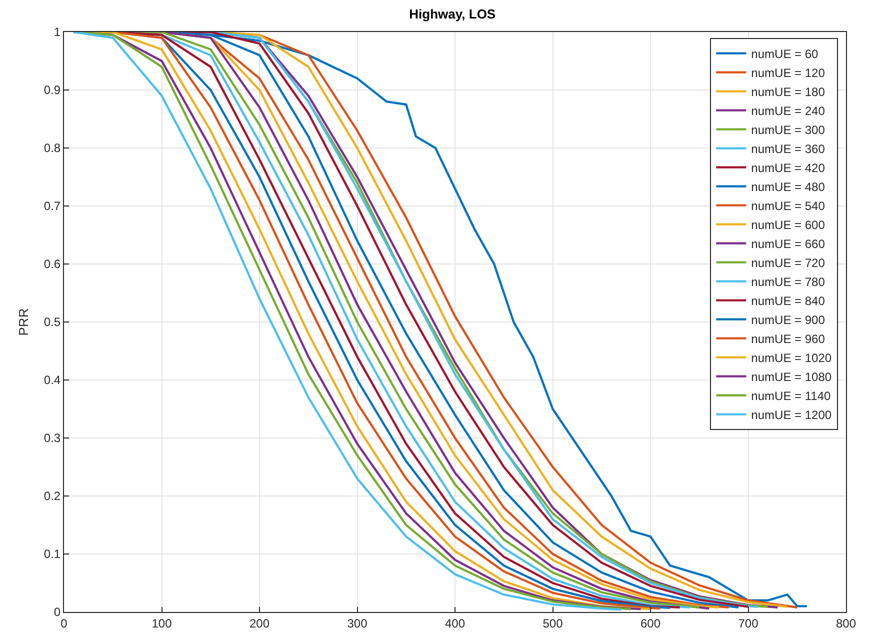 The width and height of the screenshot is (870, 640). What do you see at coordinates (52, 206) in the screenshot?
I see `y-tick-label: 0.7` at bounding box center [52, 206].